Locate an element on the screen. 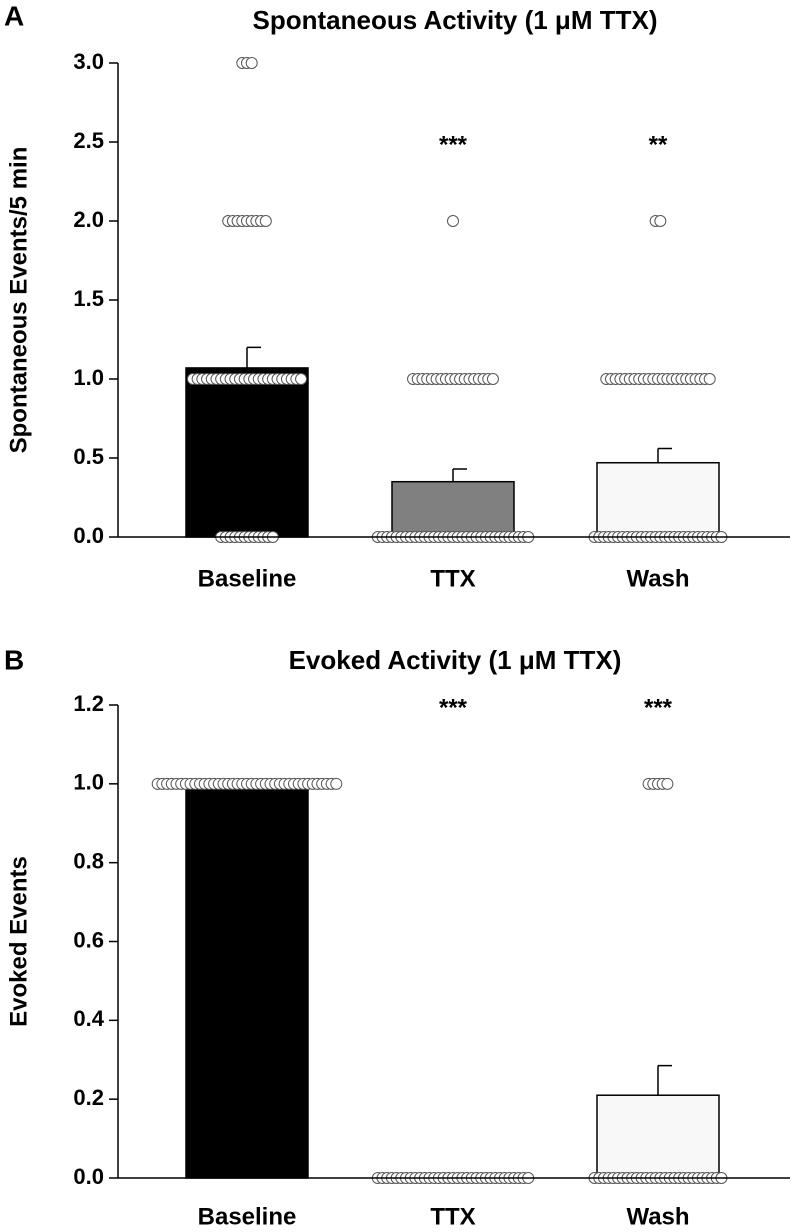 The width and height of the screenshot is (793, 1232). y-tick-label: 1.5 is located at coordinates (88, 298).